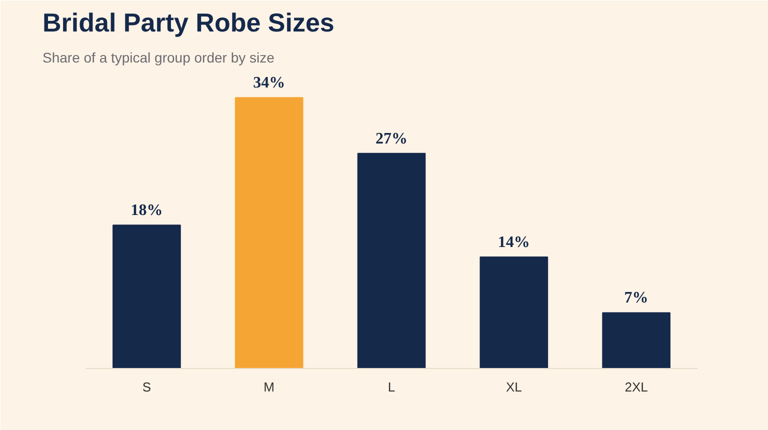 This screenshot has width=768, height=430. Describe the element at coordinates (269, 83) in the screenshot. I see `data-label: 34%` at that location.